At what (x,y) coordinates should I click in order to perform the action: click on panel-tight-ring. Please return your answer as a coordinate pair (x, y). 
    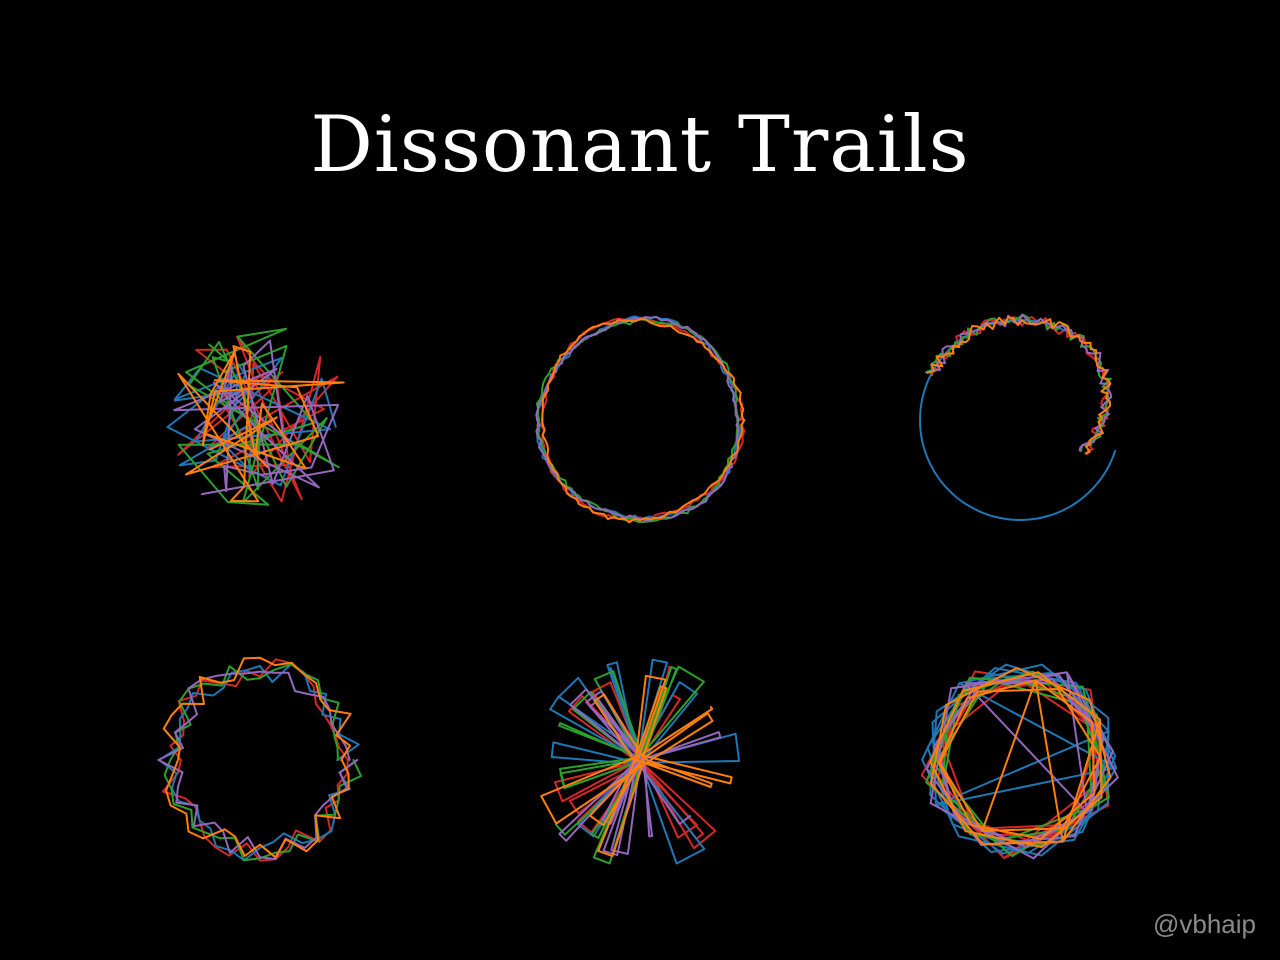
    Looking at the image, I should click on (640, 420).